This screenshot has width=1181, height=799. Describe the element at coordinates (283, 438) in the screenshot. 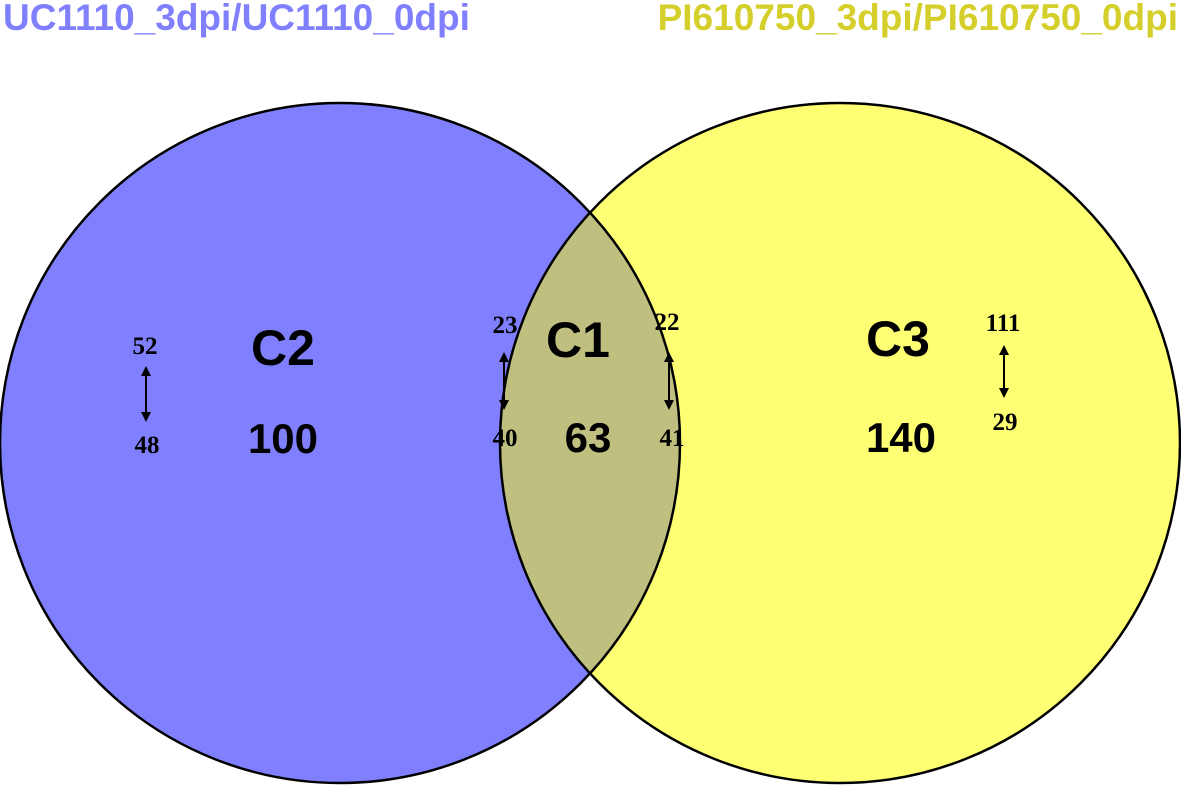

I see `c2-total: 100` at that location.